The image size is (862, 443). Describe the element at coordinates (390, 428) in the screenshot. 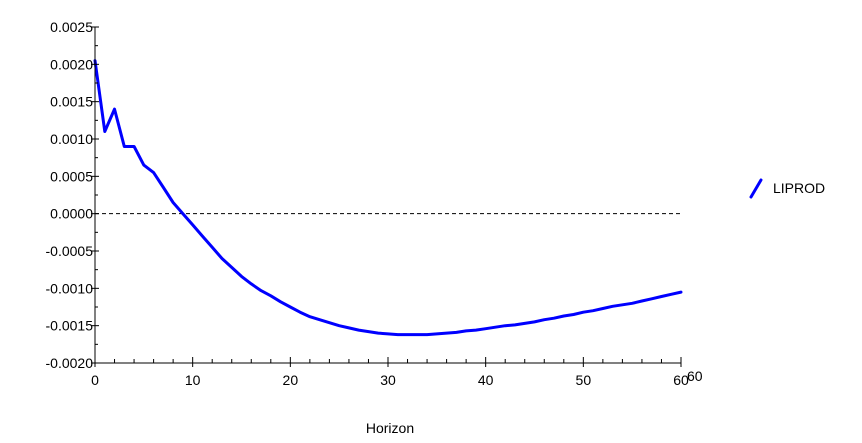

I see `x-axis-title: Horizon` at that location.